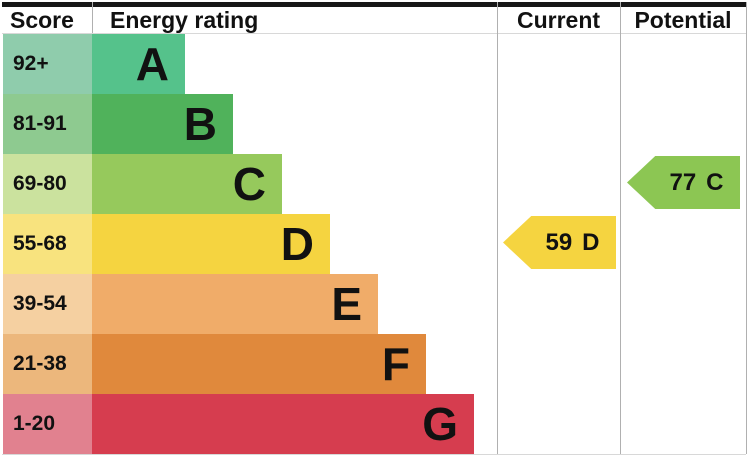 The image size is (750, 460). I want to click on band-e-score-cell: 39-54, so click(47, 304).